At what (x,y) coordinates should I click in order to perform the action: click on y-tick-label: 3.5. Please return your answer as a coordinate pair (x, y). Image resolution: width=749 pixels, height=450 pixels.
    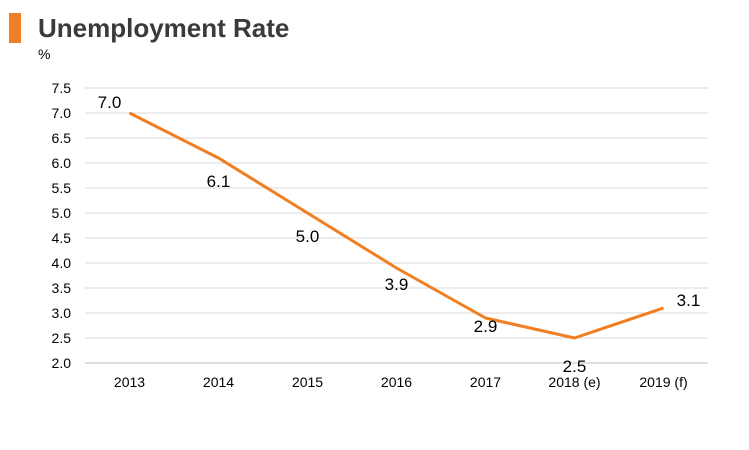
    Looking at the image, I should click on (62, 288).